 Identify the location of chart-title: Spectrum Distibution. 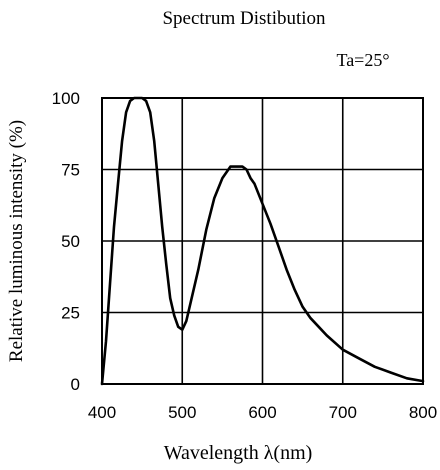
(244, 18).